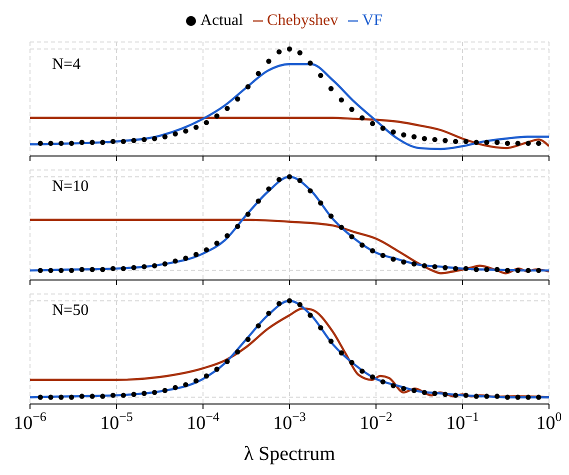 The width and height of the screenshot is (569, 475). Describe the element at coordinates (376, 421) in the screenshot. I see `x-tick-label: 10$^{−2}$` at that location.